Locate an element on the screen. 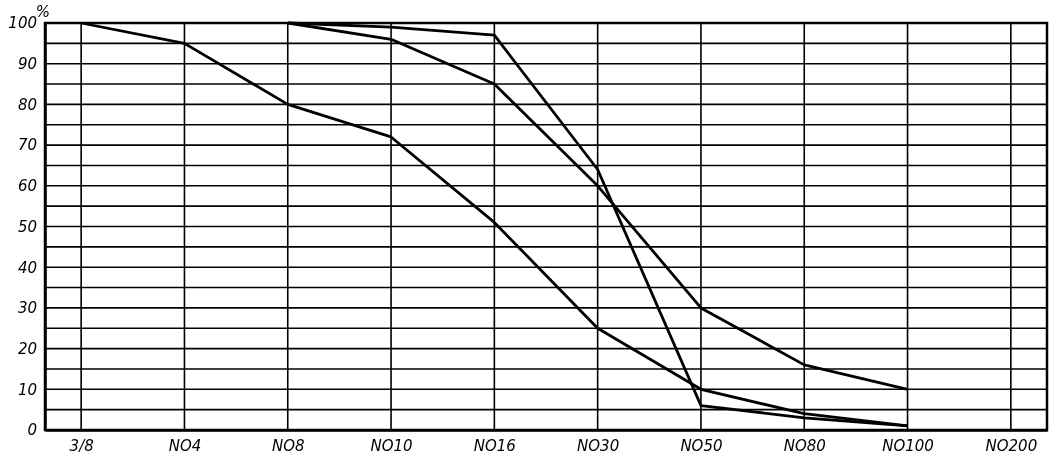 This screenshot has height=468, width=1053. y-tick-label: 30 is located at coordinates (27, 308).